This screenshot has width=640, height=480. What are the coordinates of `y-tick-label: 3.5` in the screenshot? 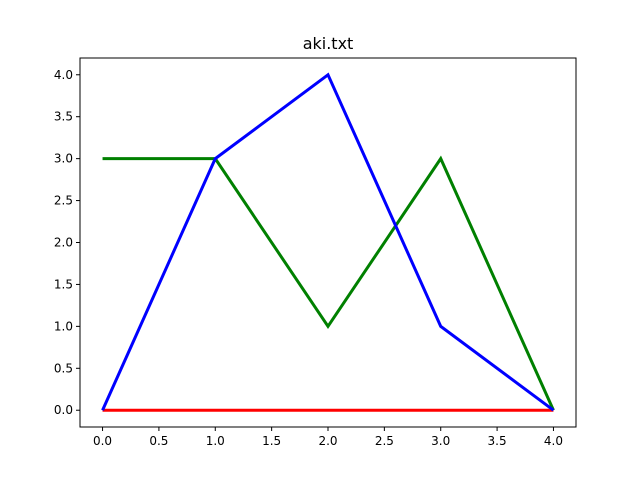 It's located at (63, 117).